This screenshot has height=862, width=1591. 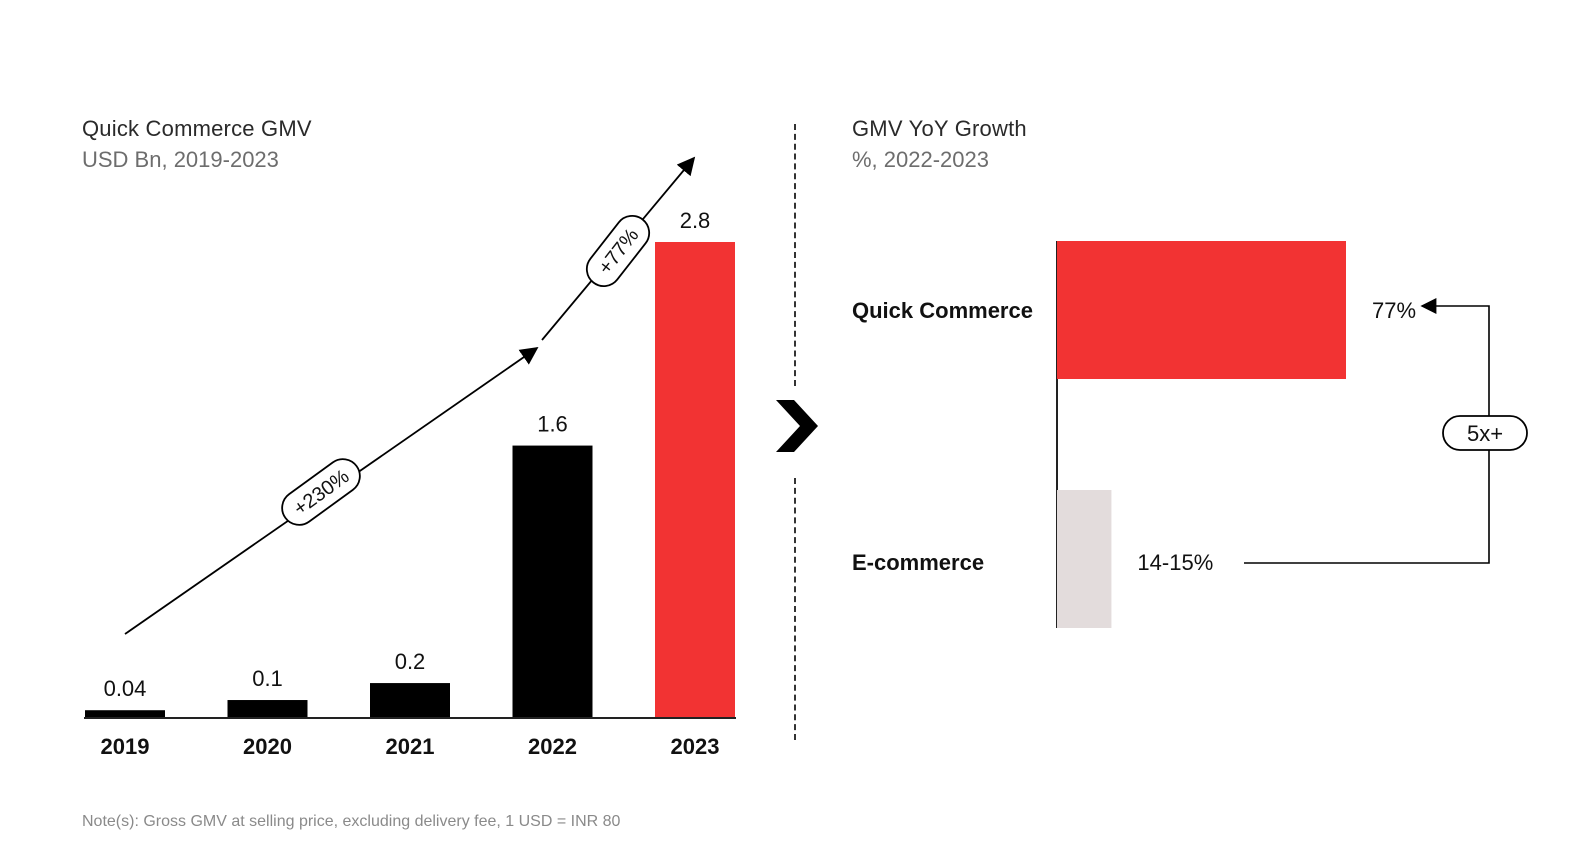 What do you see at coordinates (552, 746) in the screenshot?
I see `category-label-2022: 2022` at bounding box center [552, 746].